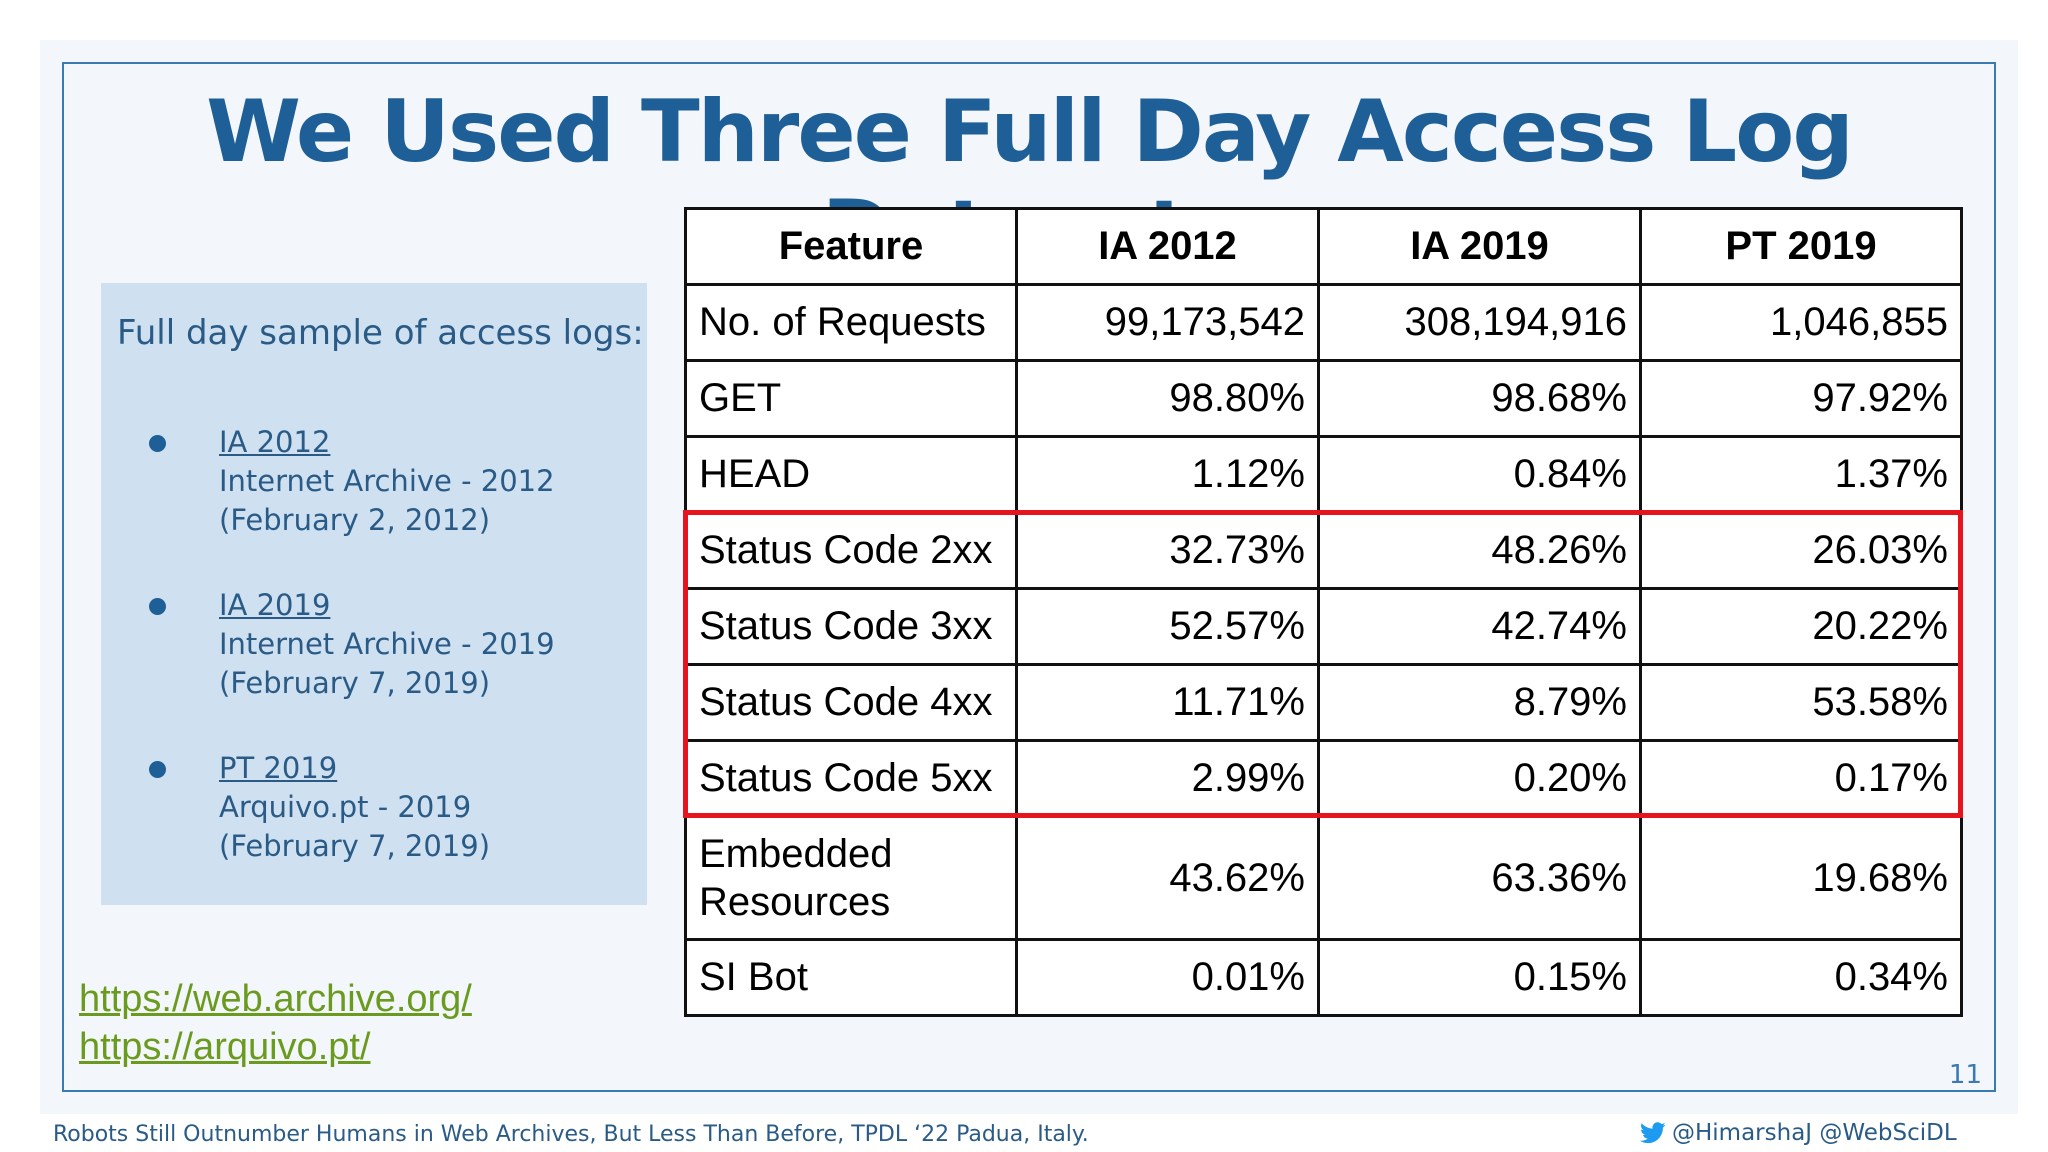 The image size is (2048, 1152). I want to click on dataset-date: (February 2, 2012), so click(355, 520).